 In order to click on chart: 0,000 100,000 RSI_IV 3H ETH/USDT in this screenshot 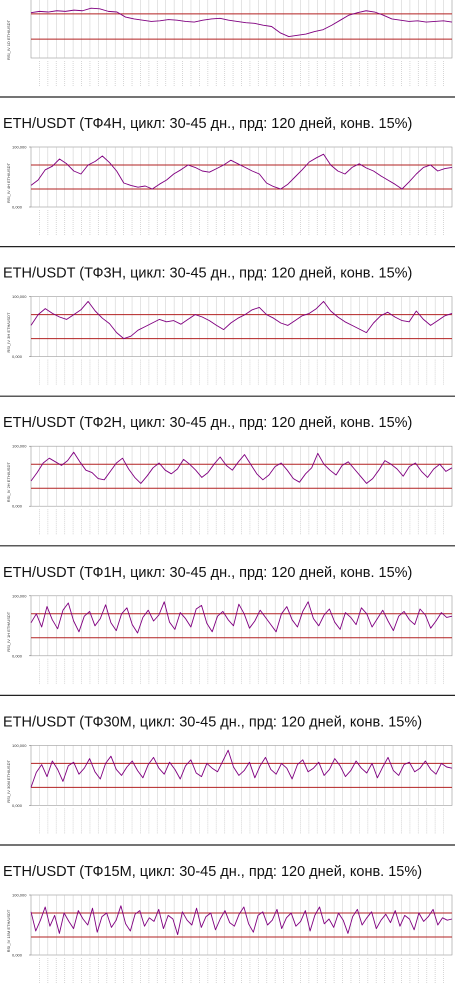, I will do `click(229, 339)`.